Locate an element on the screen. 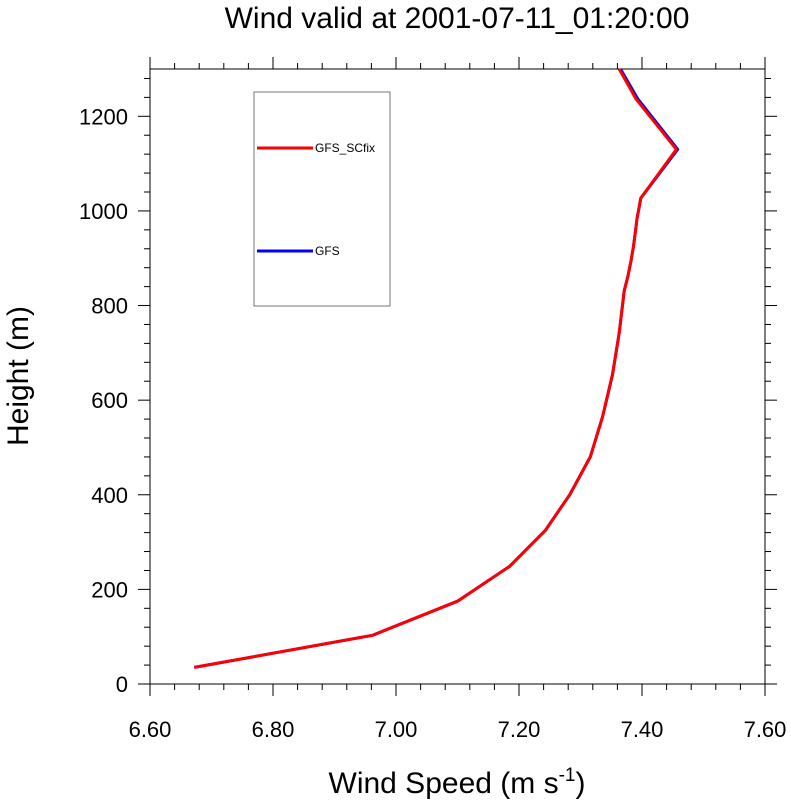 This screenshot has height=800, width=791. x-tick-label: 7.20 is located at coordinates (519, 729).